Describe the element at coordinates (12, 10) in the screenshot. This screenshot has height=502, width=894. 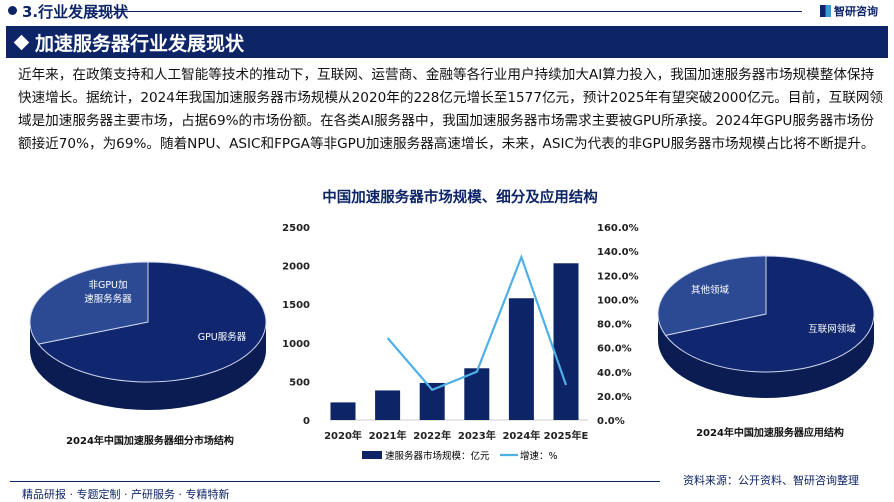
I see `bullet-dot` at that location.